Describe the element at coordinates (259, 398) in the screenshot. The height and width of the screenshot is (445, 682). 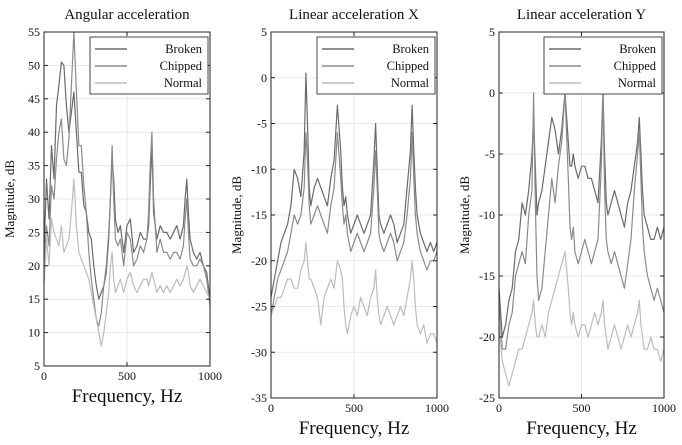
I see `y-tick-label: -35` at that location.